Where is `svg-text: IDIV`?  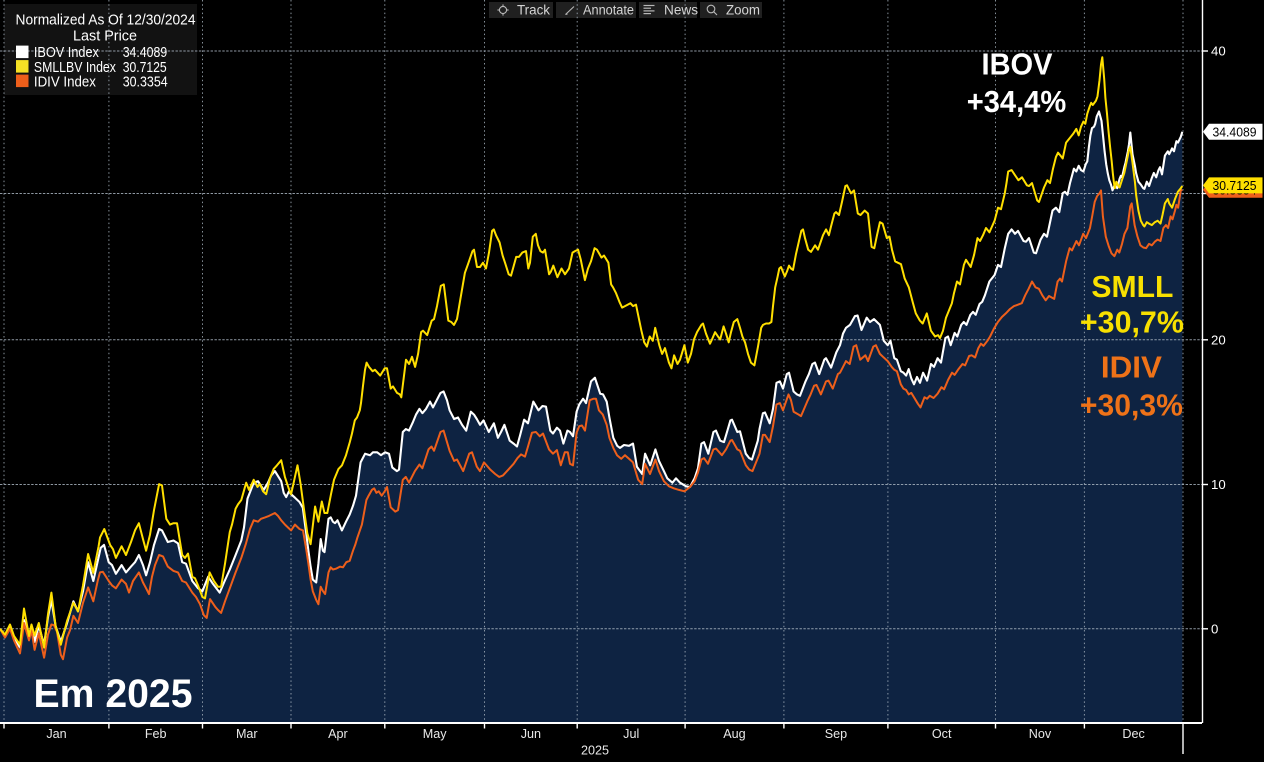 svg-text: IDIV is located at coordinates (1131, 367).